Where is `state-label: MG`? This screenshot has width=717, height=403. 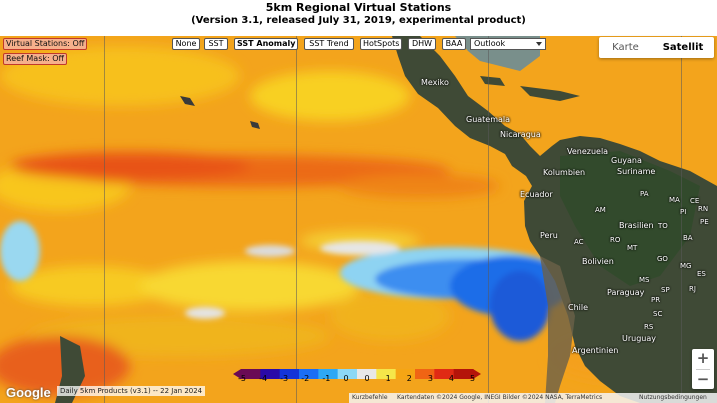
state-label: MG is located at coordinates (686, 266).